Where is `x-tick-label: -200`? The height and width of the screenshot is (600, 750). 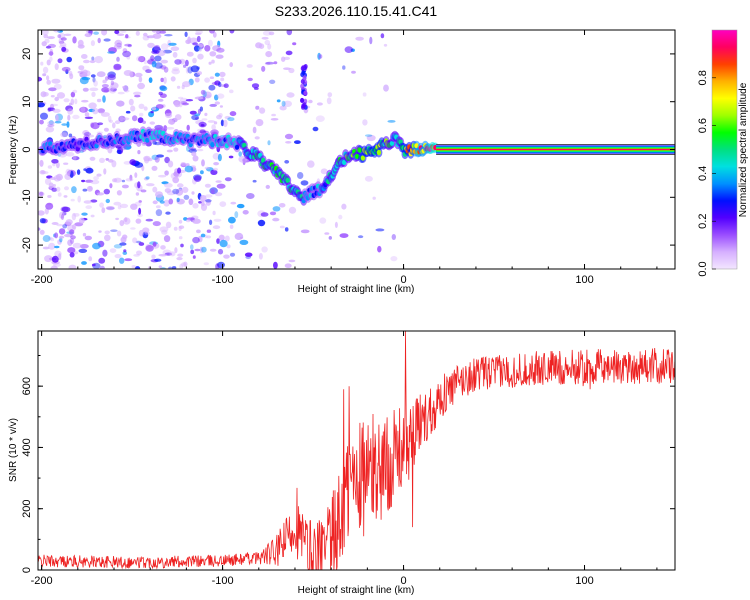
x-tick-label: -200 is located at coordinates (42, 280).